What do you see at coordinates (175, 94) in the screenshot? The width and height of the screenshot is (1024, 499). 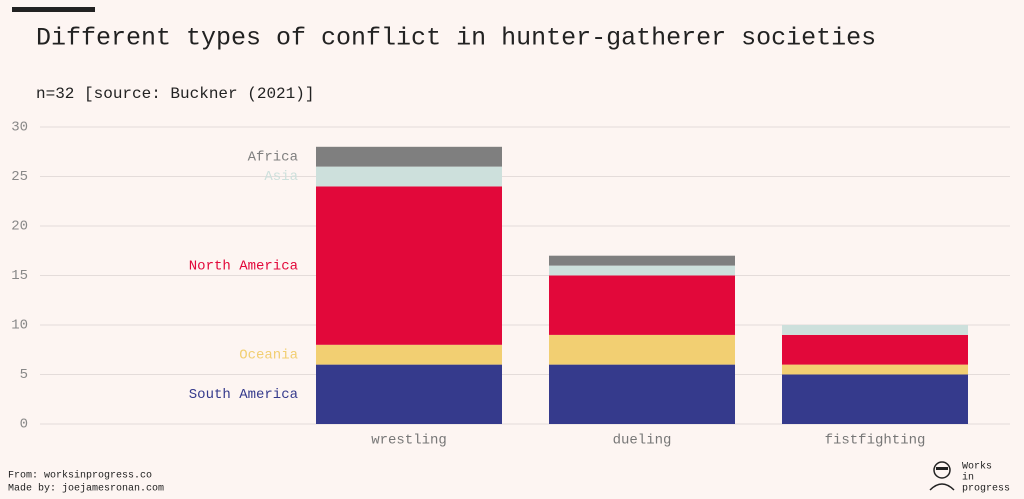 I see `chart-subtitle: n=32 [source: Buckner (2021)]` at bounding box center [175, 94].